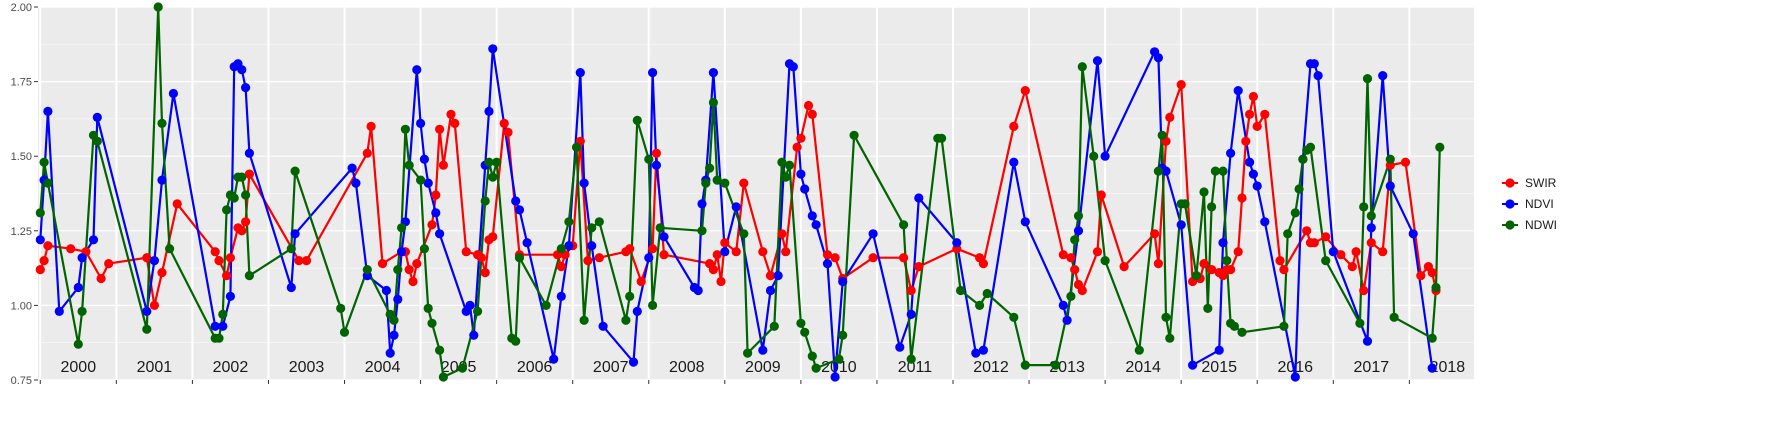 The height and width of the screenshot is (442, 1773). Describe the element at coordinates (21, 381) in the screenshot. I see `y-tick-label: 0.75` at that location.